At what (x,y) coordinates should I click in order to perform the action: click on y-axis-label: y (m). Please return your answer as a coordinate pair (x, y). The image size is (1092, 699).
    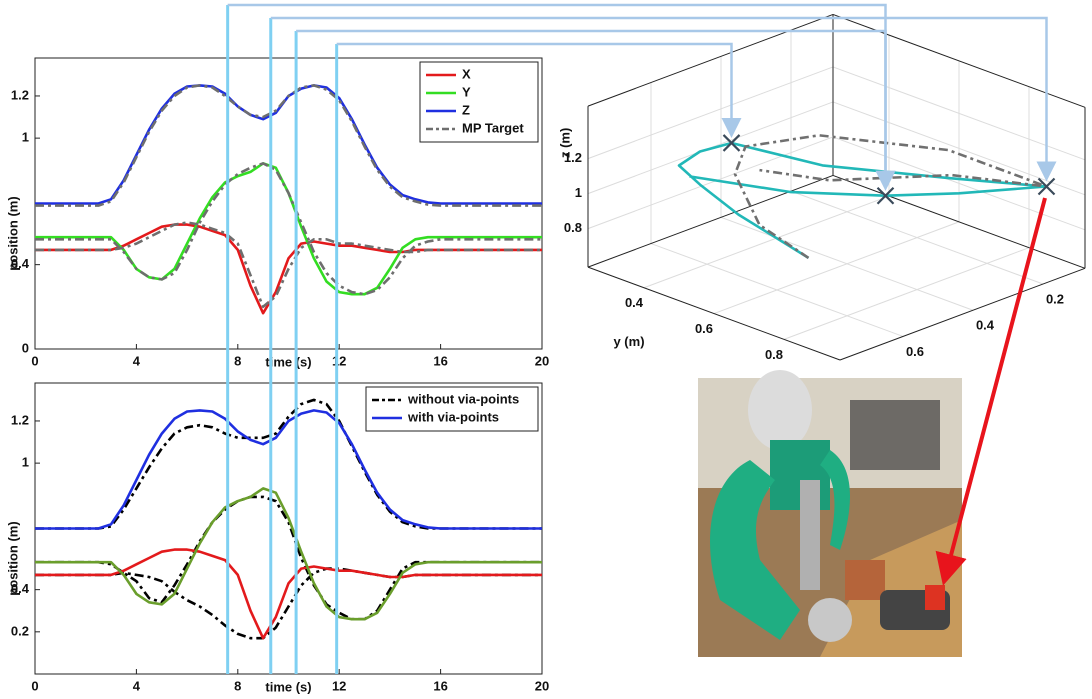
    Looking at the image, I should click on (628, 341).